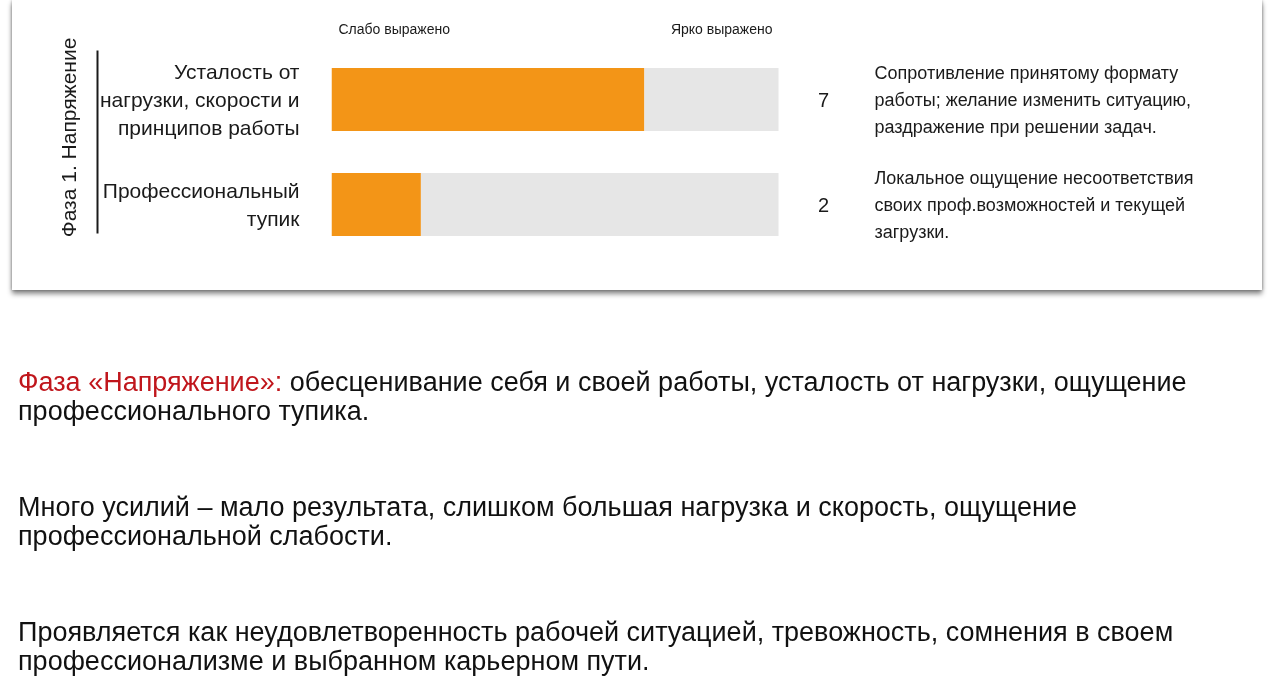  Describe the element at coordinates (823, 99) in the screenshot. I see `data-label: 7` at that location.